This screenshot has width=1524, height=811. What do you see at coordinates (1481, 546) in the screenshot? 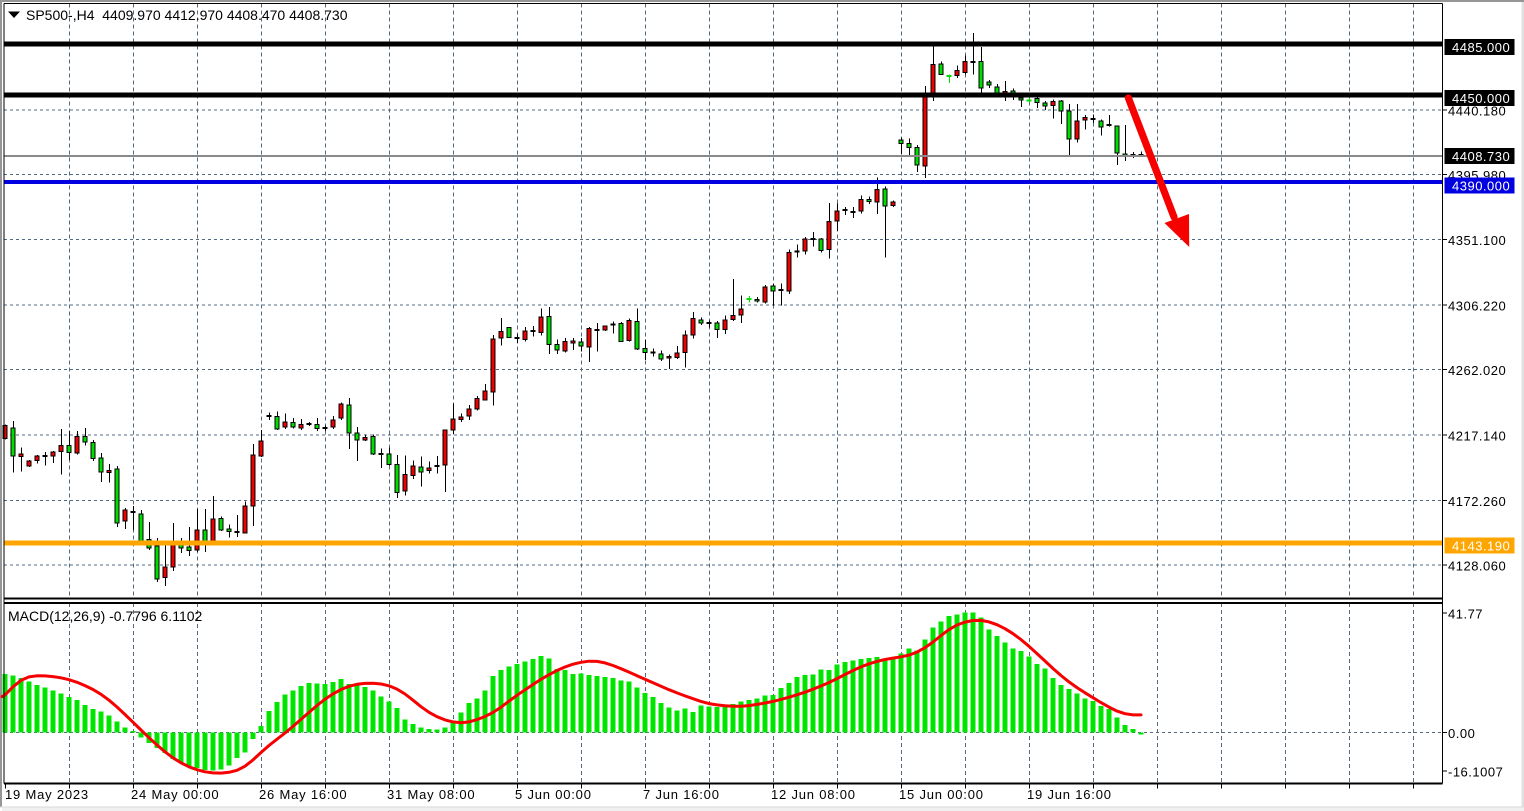
I see `svg-text: 4143.190` at bounding box center [1481, 546].